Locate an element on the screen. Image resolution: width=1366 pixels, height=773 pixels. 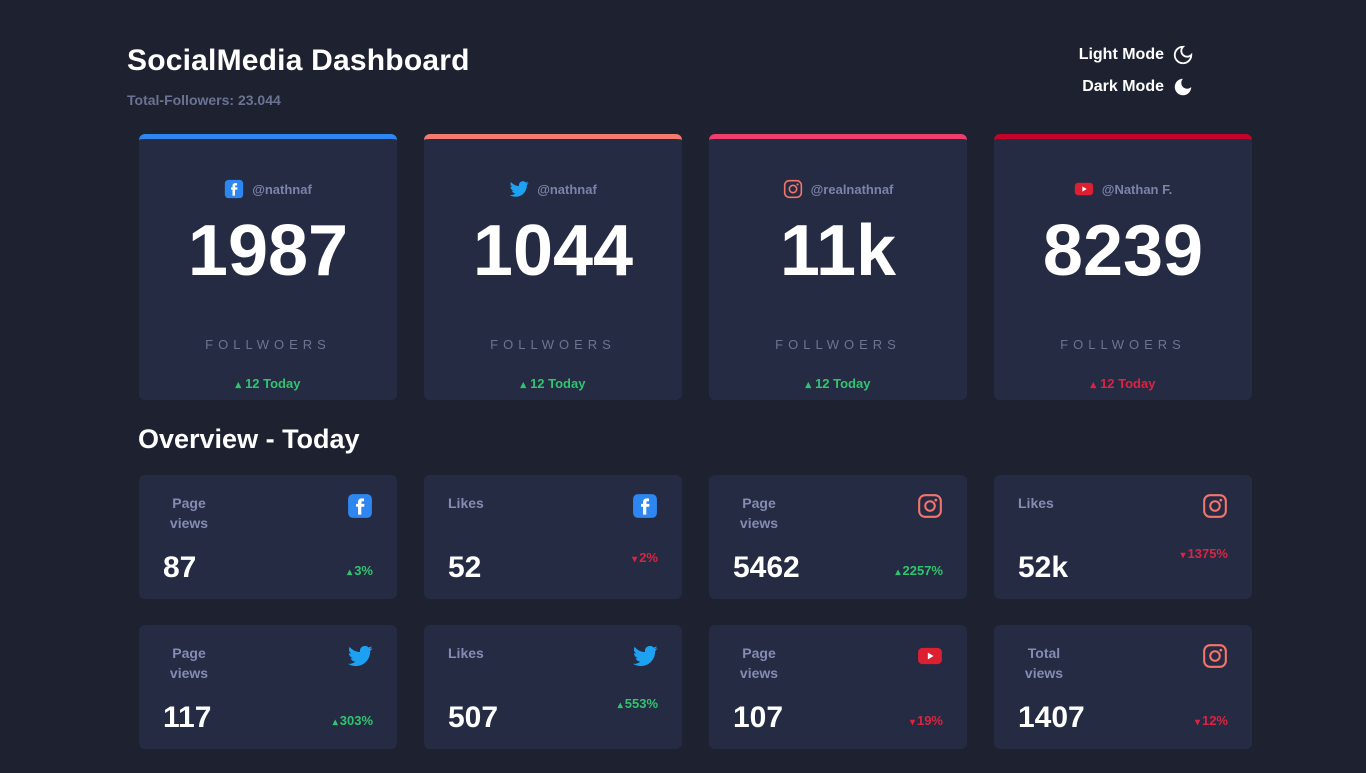
change-text: 2257% is located at coordinates (922, 570).